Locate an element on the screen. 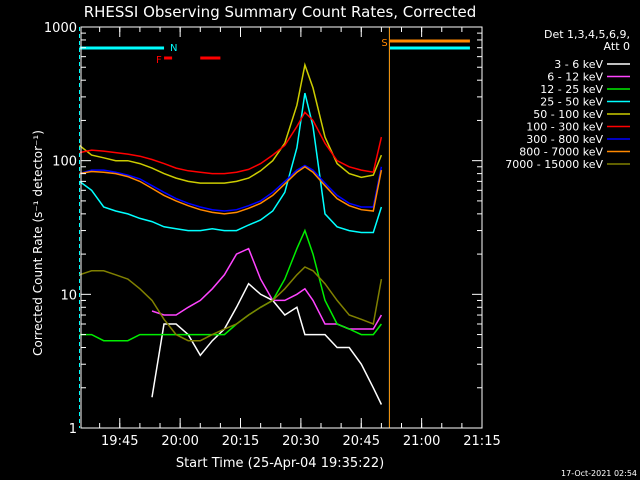 This screenshot has height=480, width=640. flag-label-N: N is located at coordinates (173, 48).